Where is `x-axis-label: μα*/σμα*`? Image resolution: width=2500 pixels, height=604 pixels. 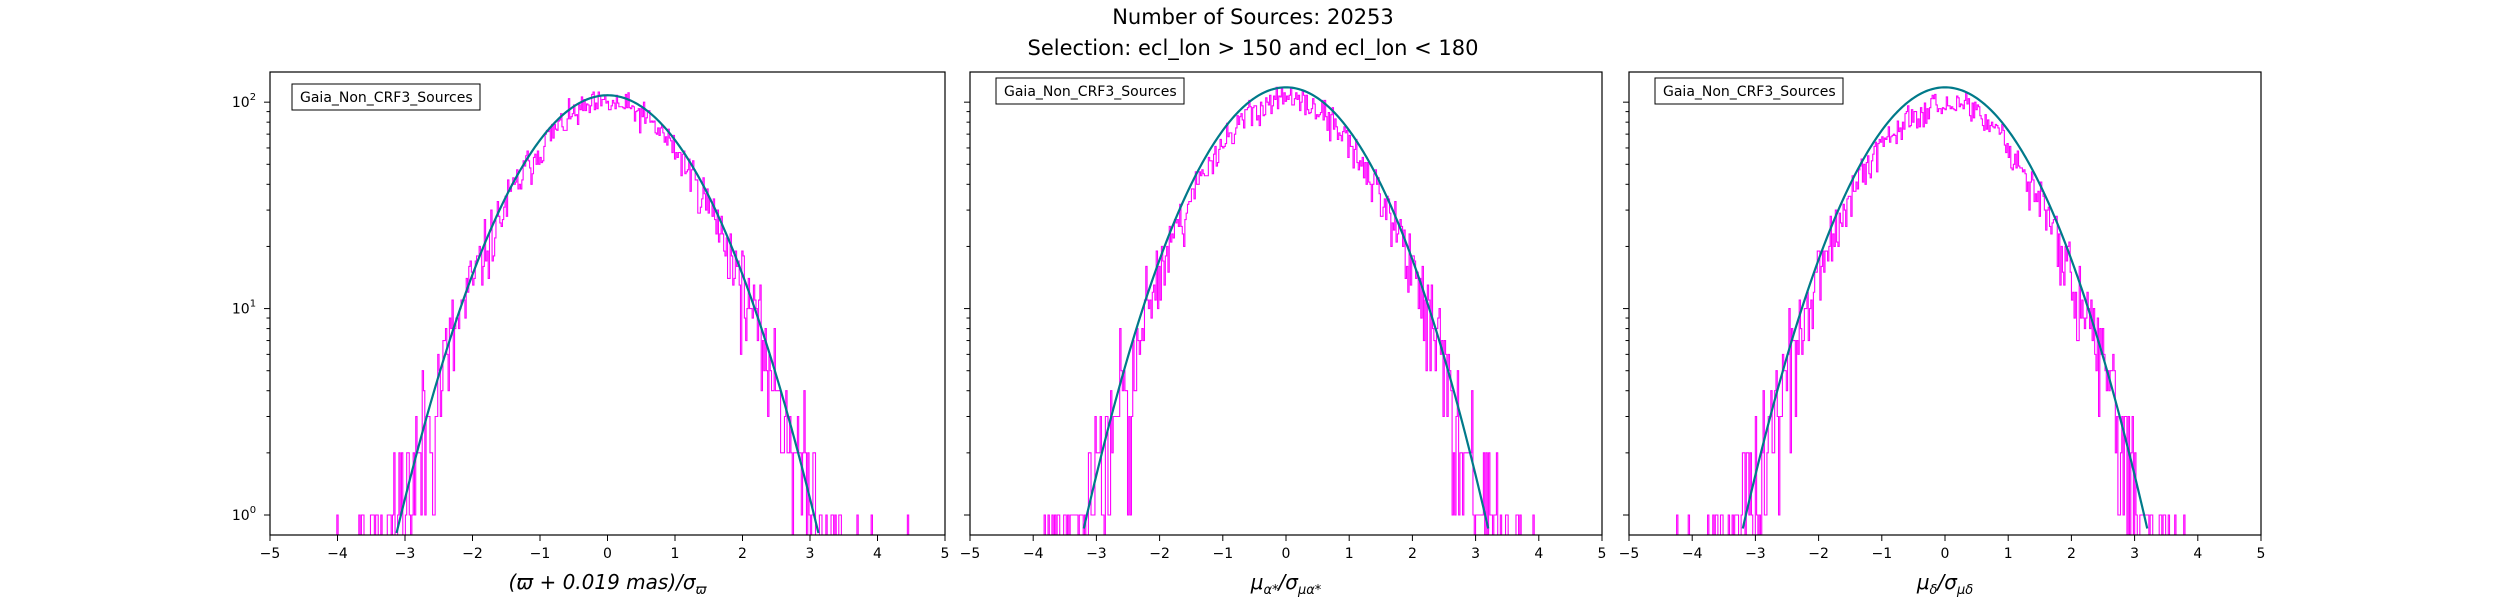
x-axis-label: μα*/σμα* is located at coordinates (1286, 584).